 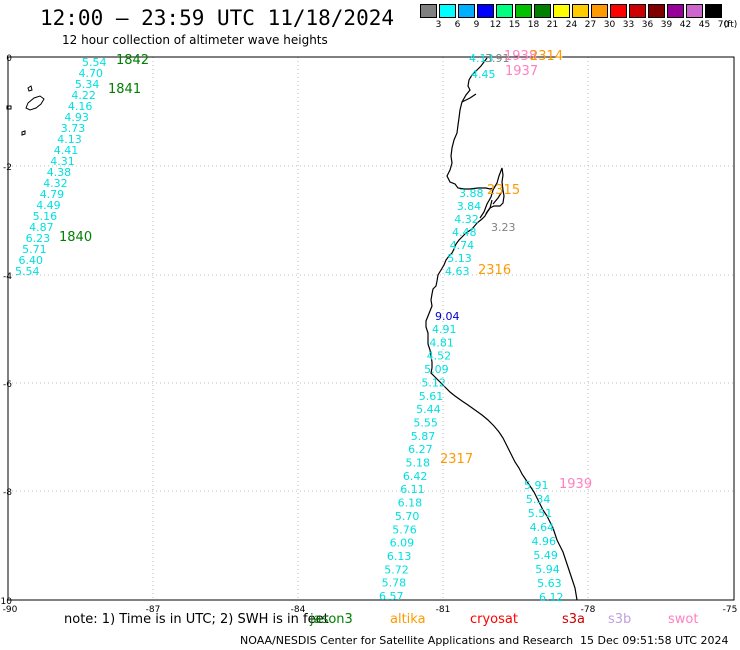 I want to click on wave-height-value: 4.87, so click(x=41, y=227).